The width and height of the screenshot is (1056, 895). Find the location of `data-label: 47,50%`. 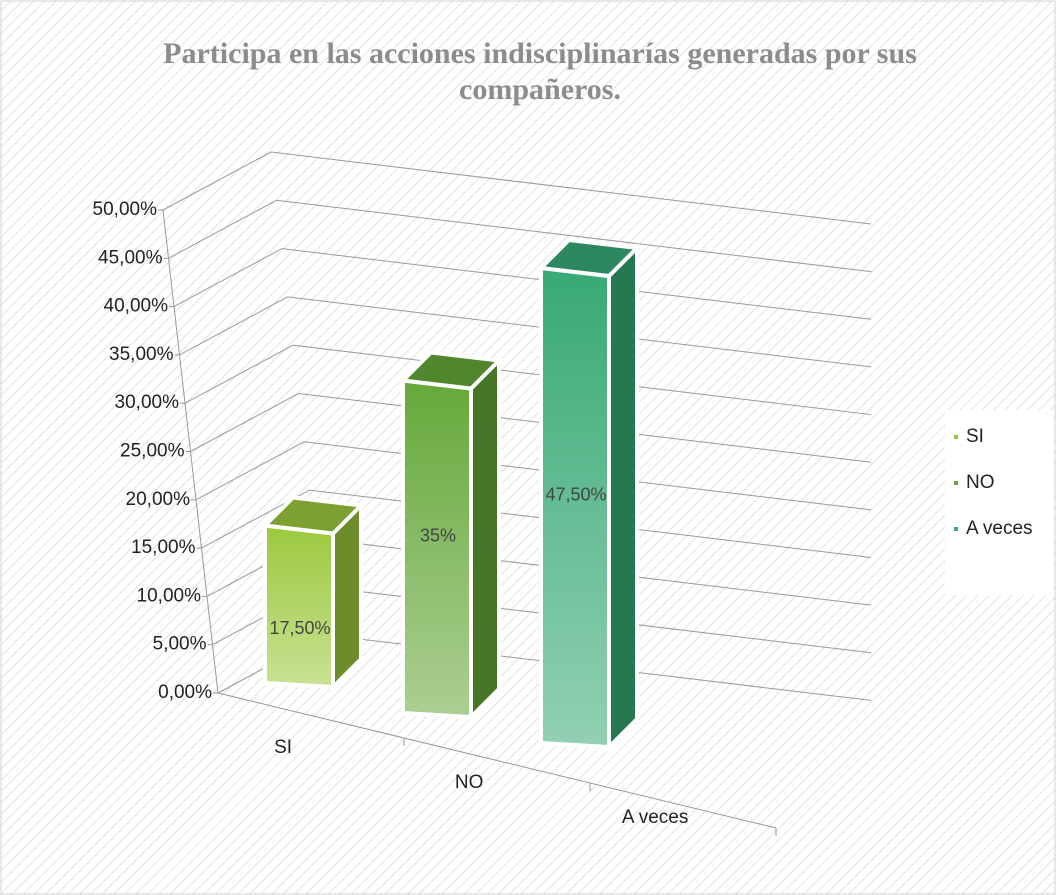

data-label: 47,50% is located at coordinates (575, 494).